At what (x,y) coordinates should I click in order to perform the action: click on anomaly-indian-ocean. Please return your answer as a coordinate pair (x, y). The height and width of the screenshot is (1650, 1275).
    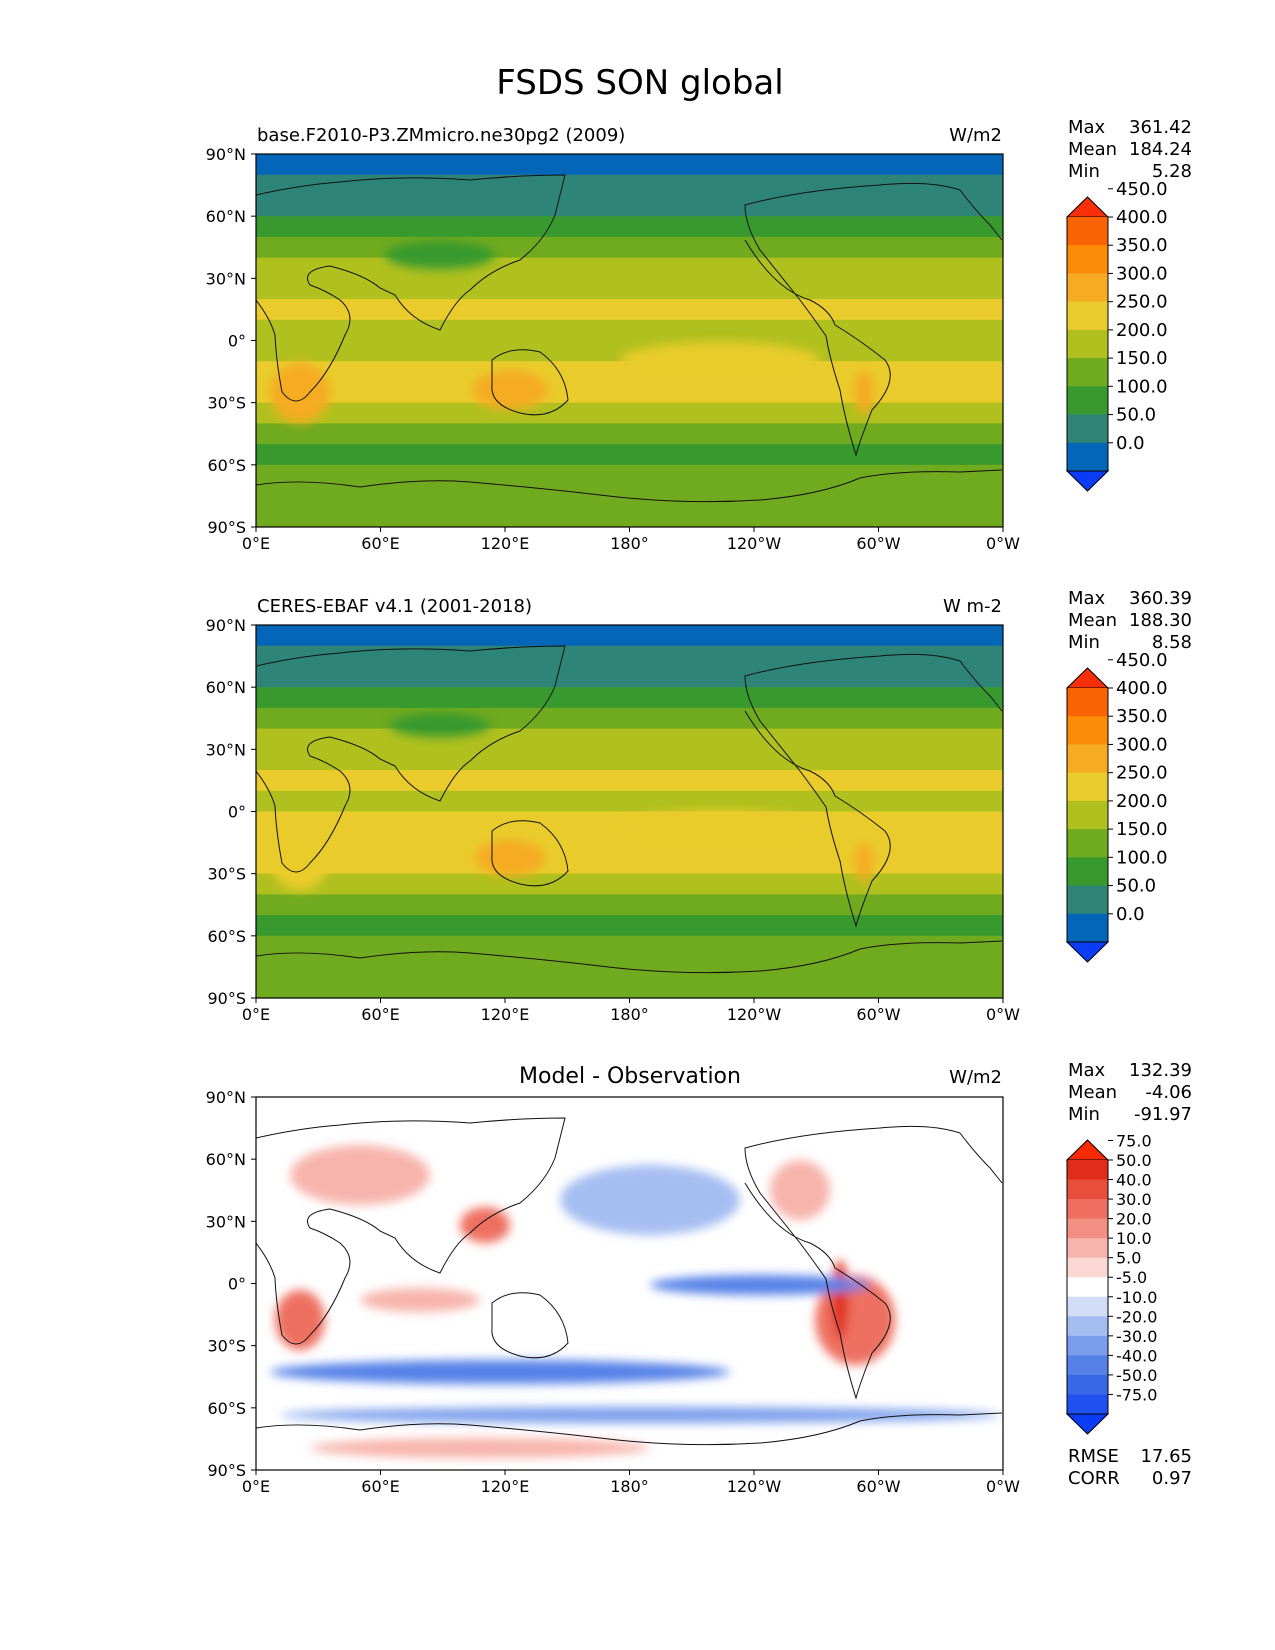
    Looking at the image, I should click on (420, 1300).